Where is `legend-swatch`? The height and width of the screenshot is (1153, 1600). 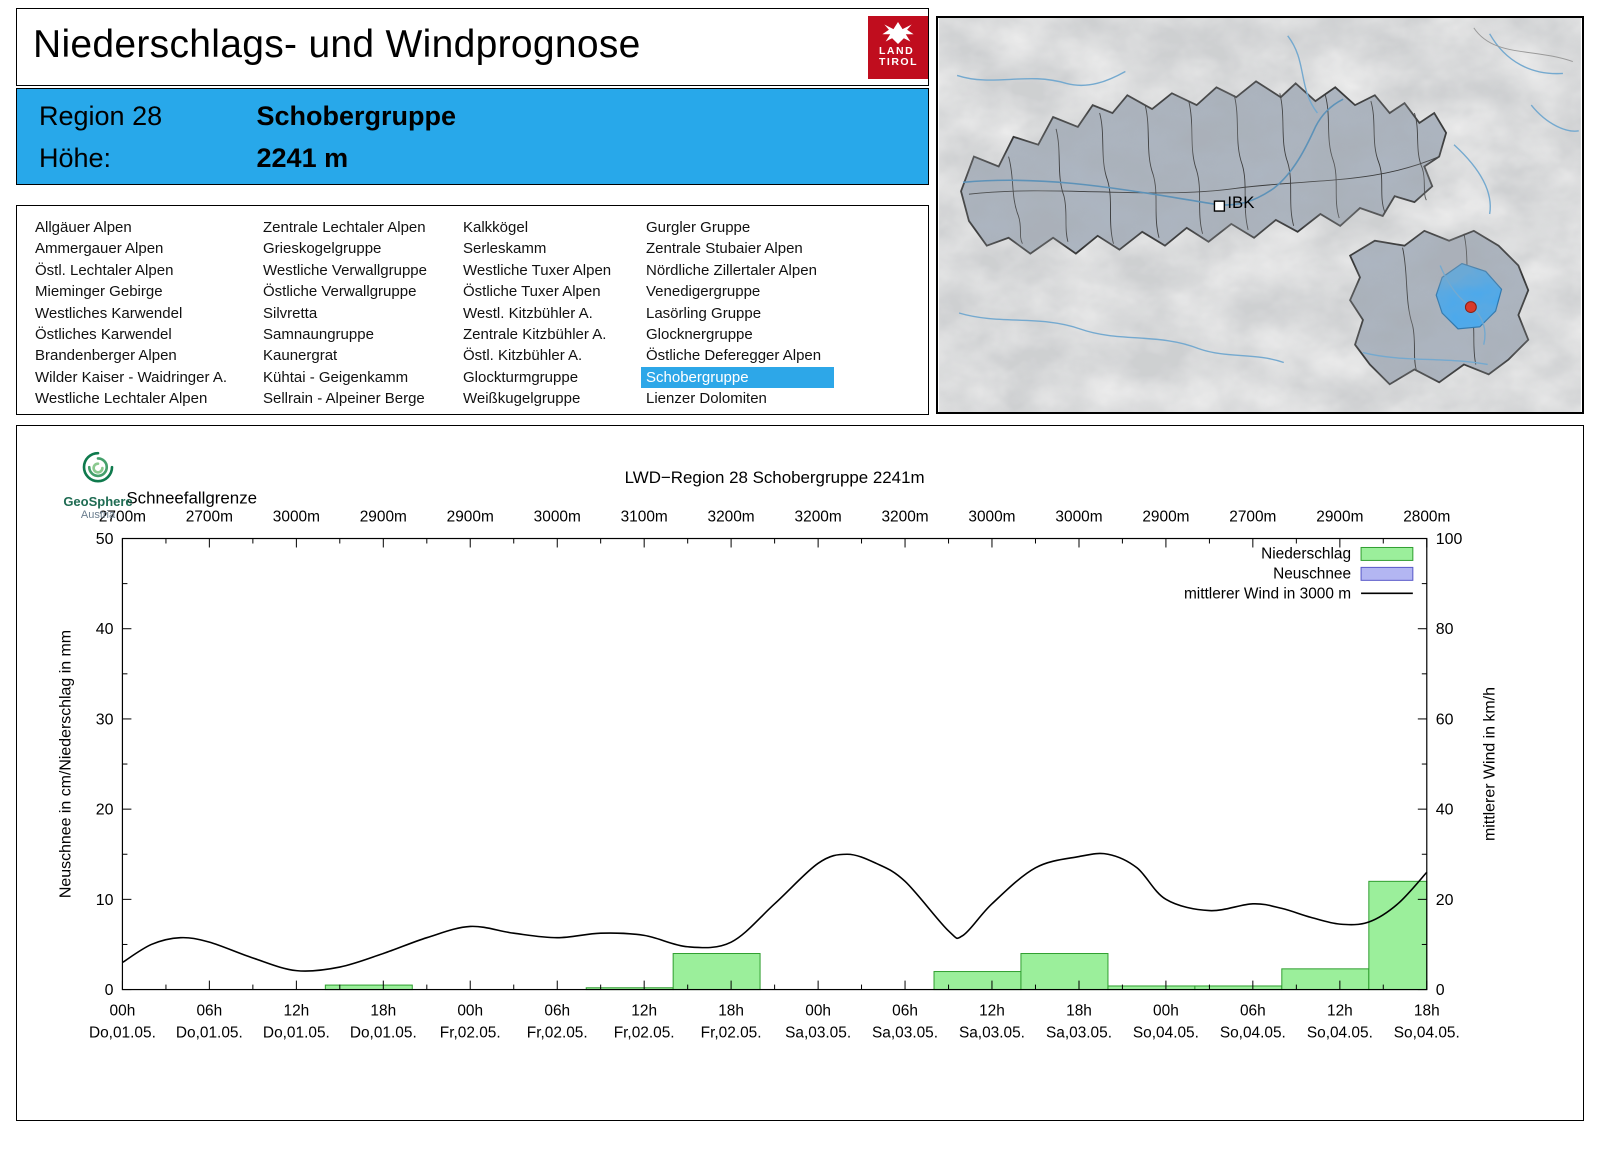
legend-swatch is located at coordinates (1387, 573).